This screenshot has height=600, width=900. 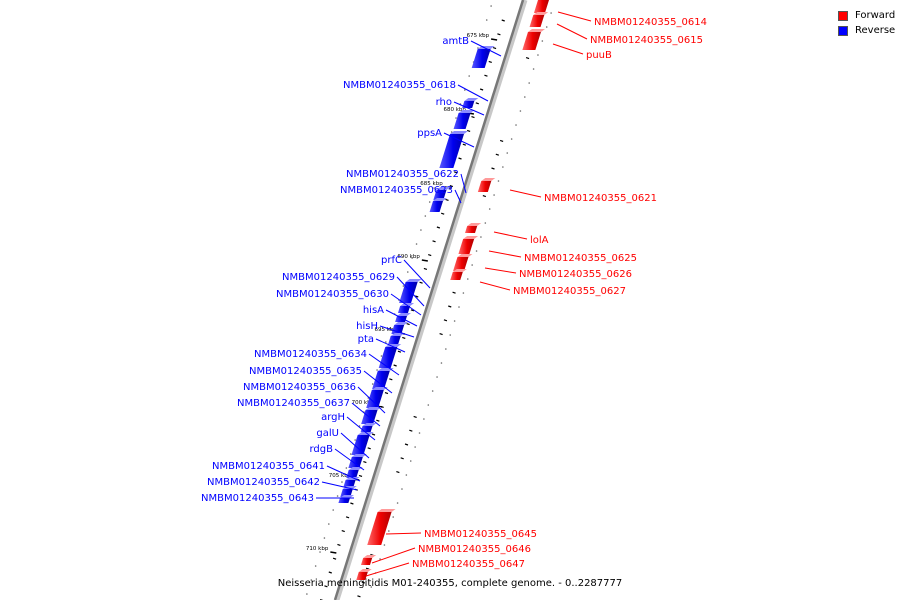 I want to click on forward-gene-label: NMBM01240355_0625, so click(x=580, y=258).